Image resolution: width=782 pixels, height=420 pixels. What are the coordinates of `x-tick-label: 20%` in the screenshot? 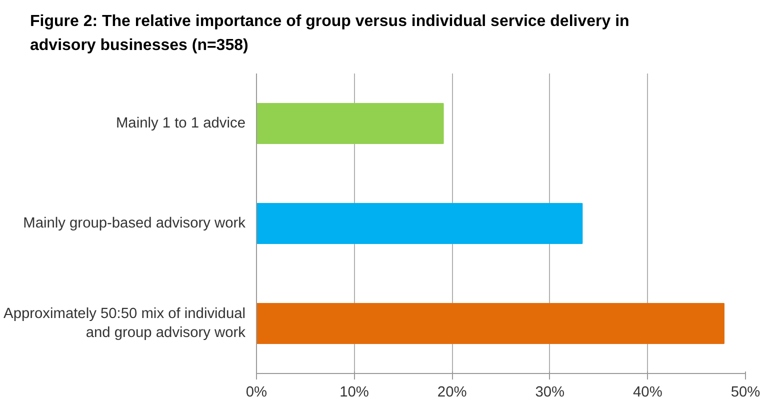 It's located at (452, 392).